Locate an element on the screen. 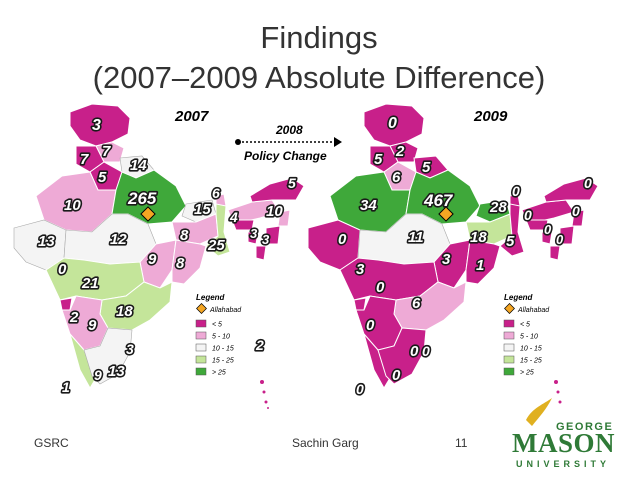 This screenshot has width=638, height=479. footer-page-number: 11 is located at coordinates (461, 443).